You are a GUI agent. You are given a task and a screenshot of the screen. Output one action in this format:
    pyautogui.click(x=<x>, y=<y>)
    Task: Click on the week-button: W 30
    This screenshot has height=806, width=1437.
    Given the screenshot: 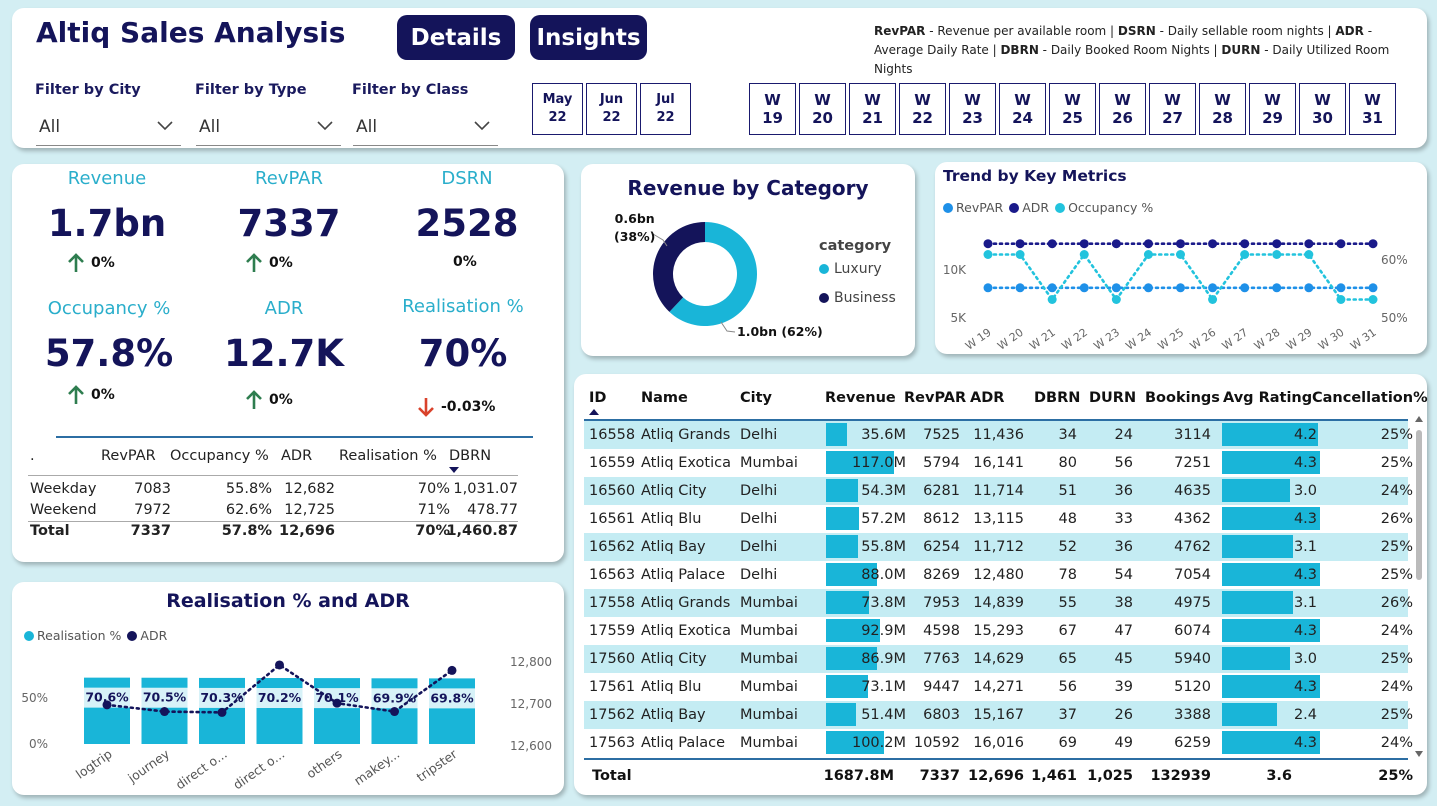 What is the action you would take?
    pyautogui.click(x=1322, y=109)
    